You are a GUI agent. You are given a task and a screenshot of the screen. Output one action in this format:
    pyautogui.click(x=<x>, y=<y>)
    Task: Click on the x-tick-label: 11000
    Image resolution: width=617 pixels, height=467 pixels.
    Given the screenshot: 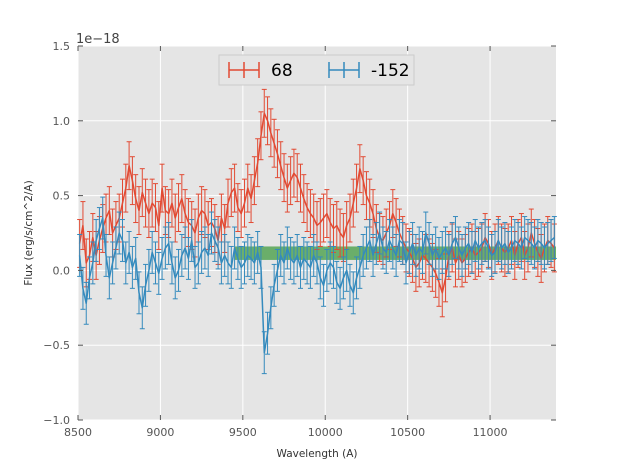 What is the action you would take?
    pyautogui.click(x=490, y=432)
    